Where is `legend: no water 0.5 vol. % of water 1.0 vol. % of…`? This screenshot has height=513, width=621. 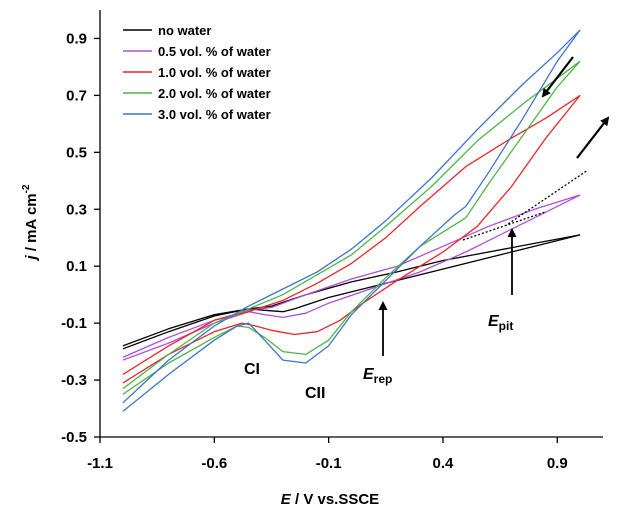
legend: no water 0.5 vol. % of water 1.0 vol. % of… is located at coordinates (197, 72).